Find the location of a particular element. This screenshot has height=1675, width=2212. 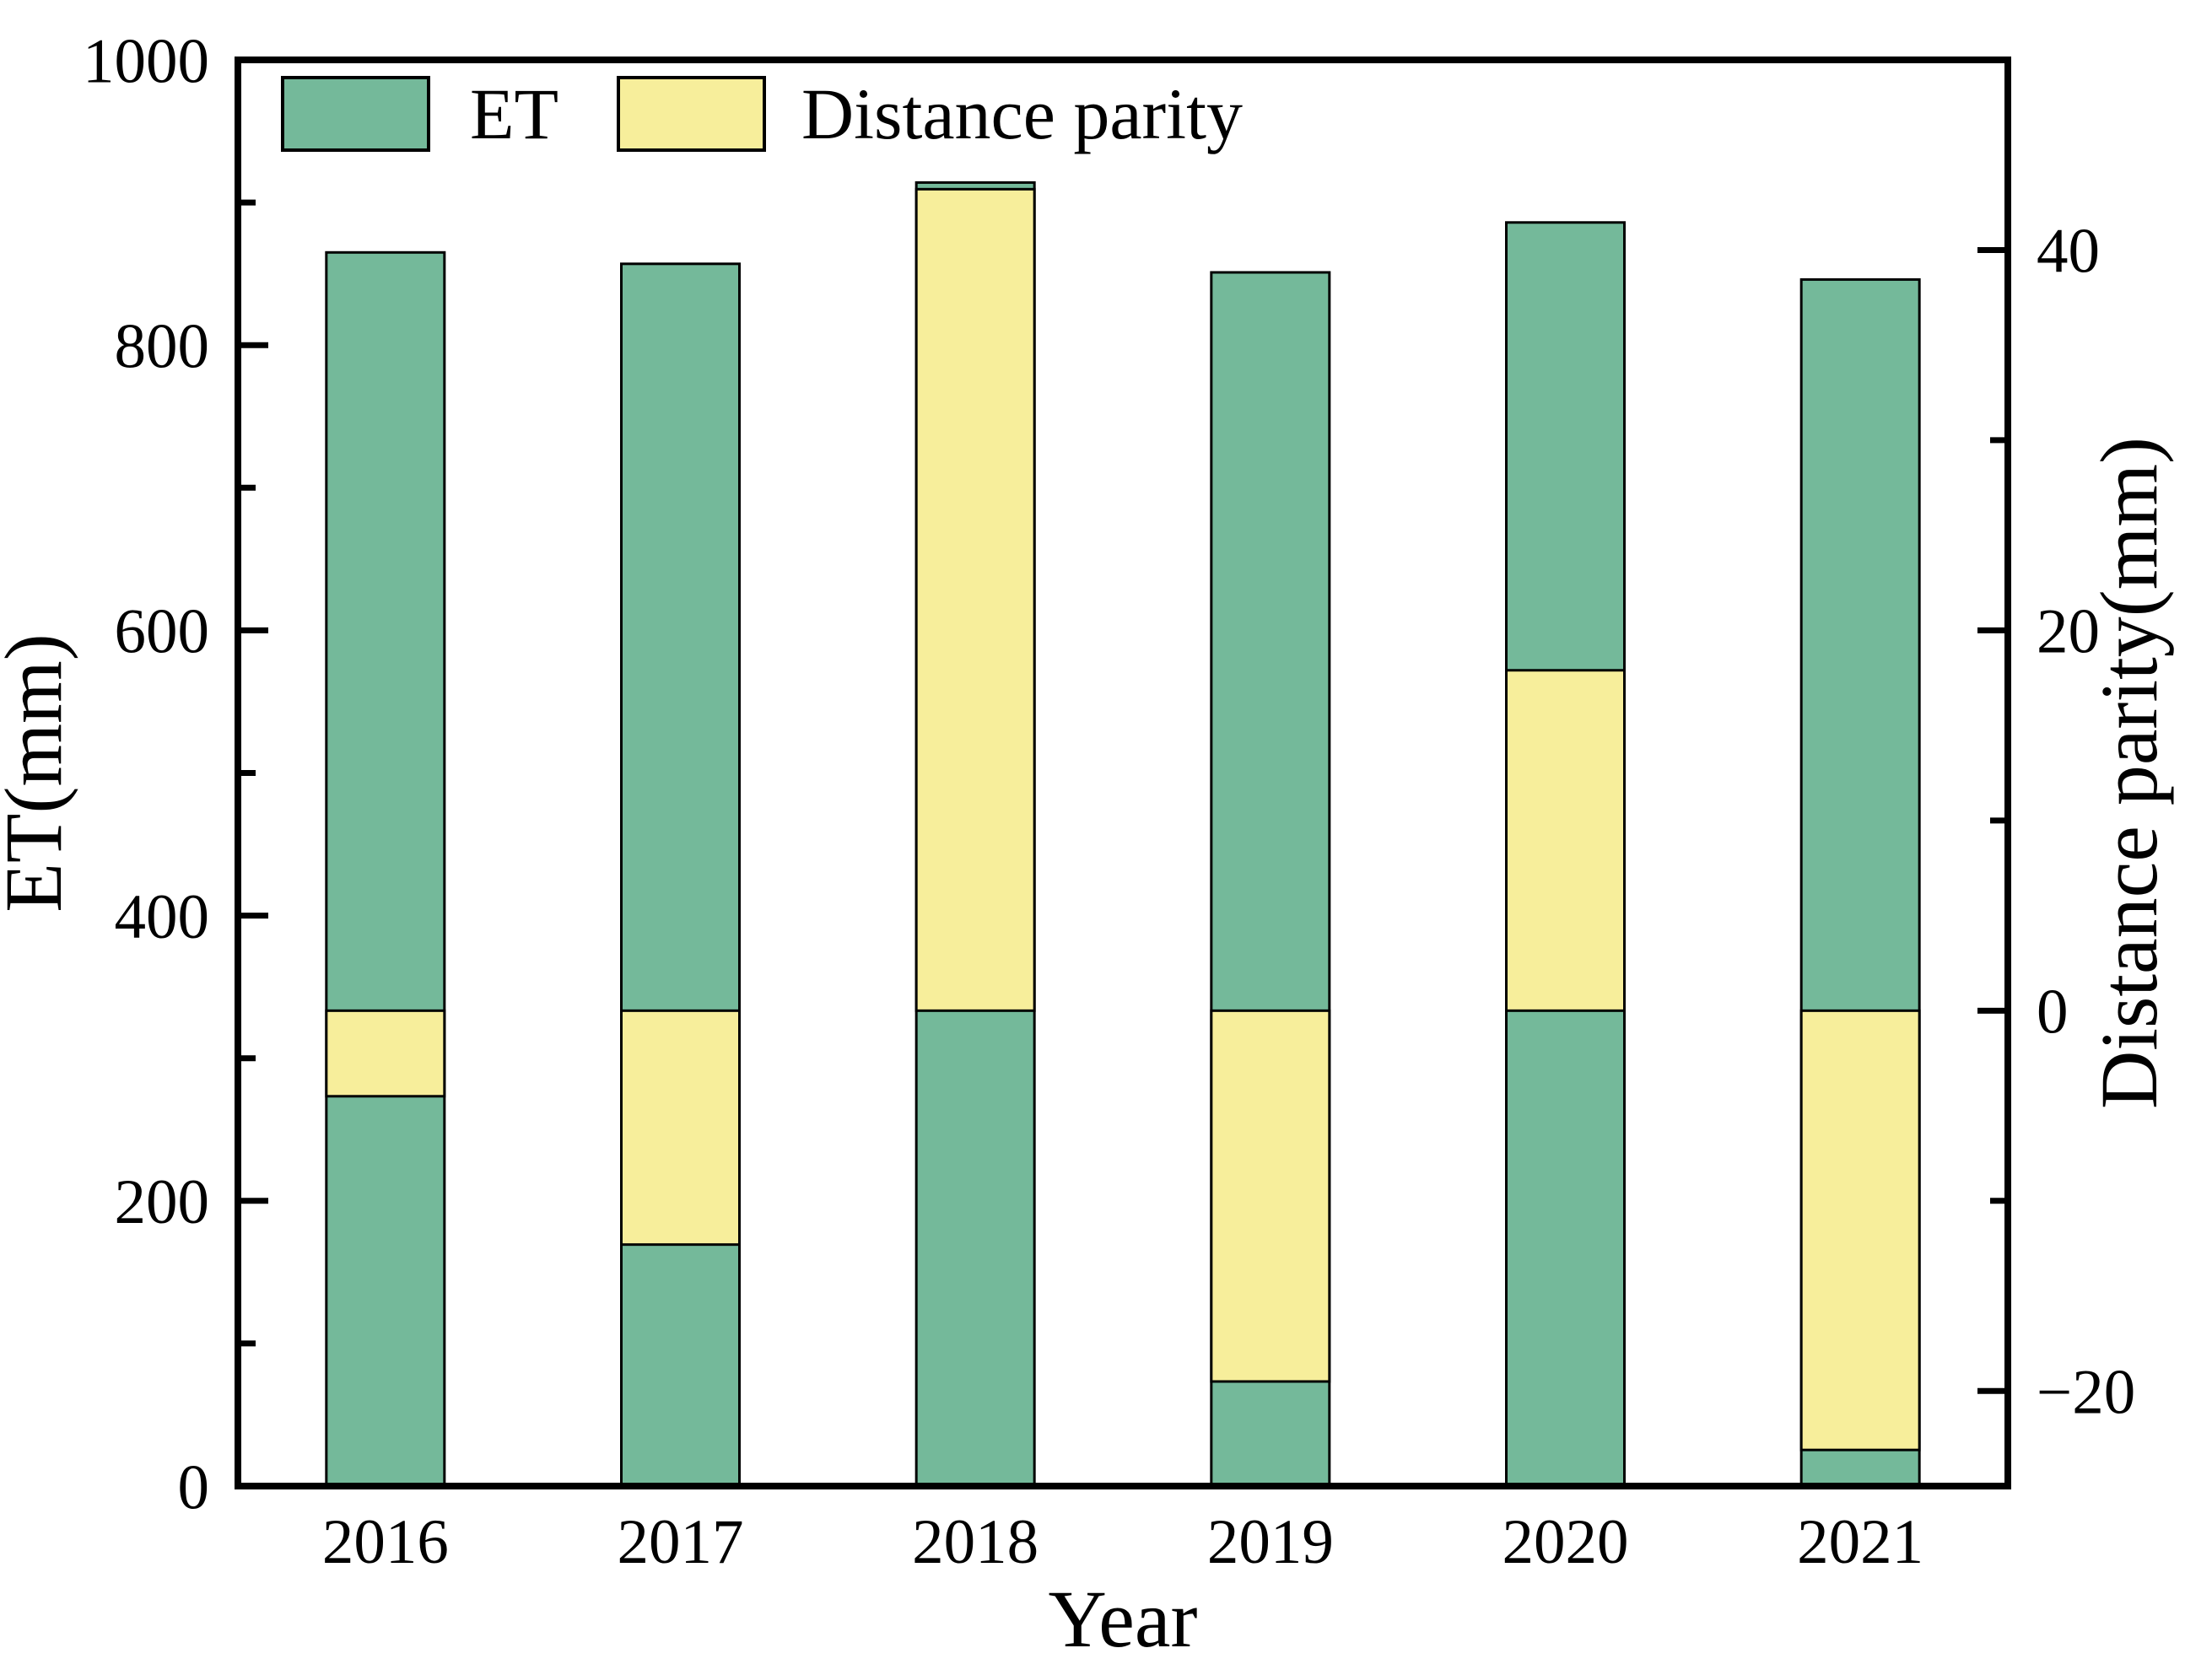

bar-distance-parity-2021 is located at coordinates (1860, 1230).